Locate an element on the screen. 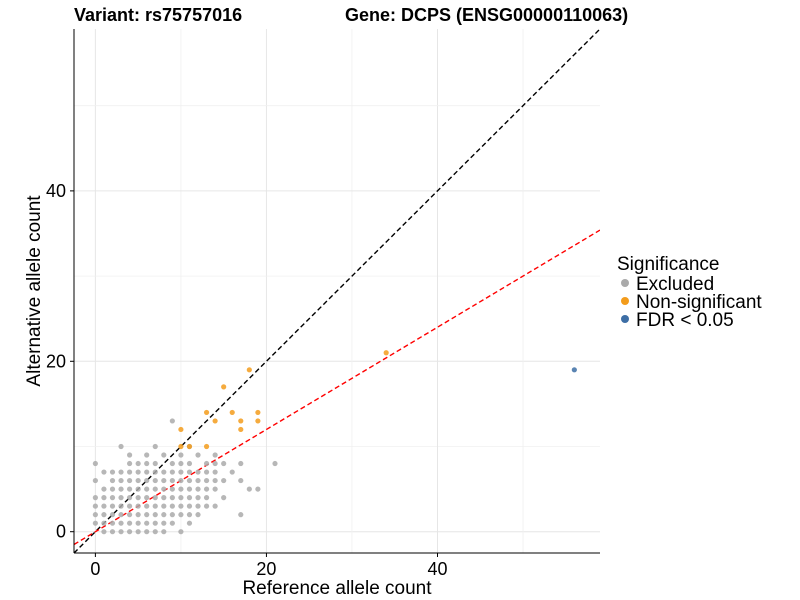 This screenshot has height=600, width=800. y-tick-label: 0 is located at coordinates (61, 532).